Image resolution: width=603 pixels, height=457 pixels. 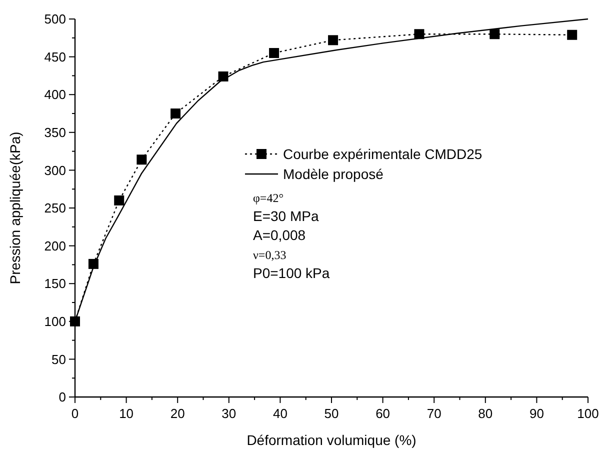 I want to click on y-axis-title: Pression appliquée(kPa), so click(x=15, y=208).